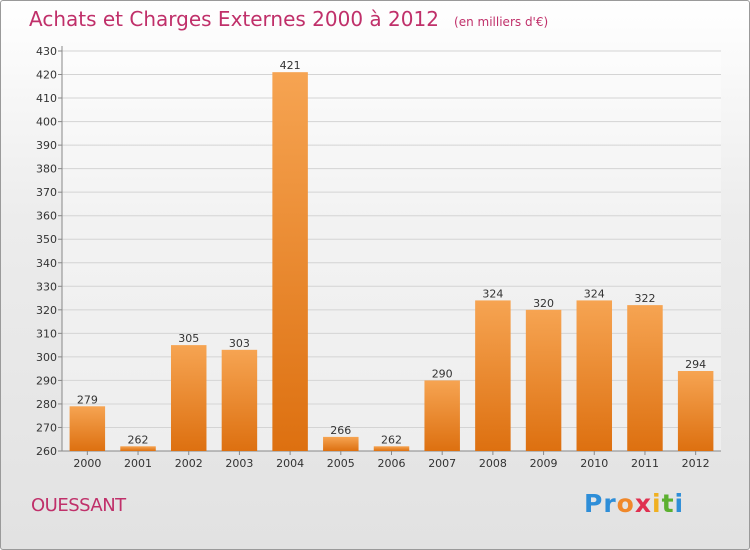 Image resolution: width=750 pixels, height=550 pixels. Describe the element at coordinates (594, 293) in the screenshot. I see `data-label-2010: 324` at that location.